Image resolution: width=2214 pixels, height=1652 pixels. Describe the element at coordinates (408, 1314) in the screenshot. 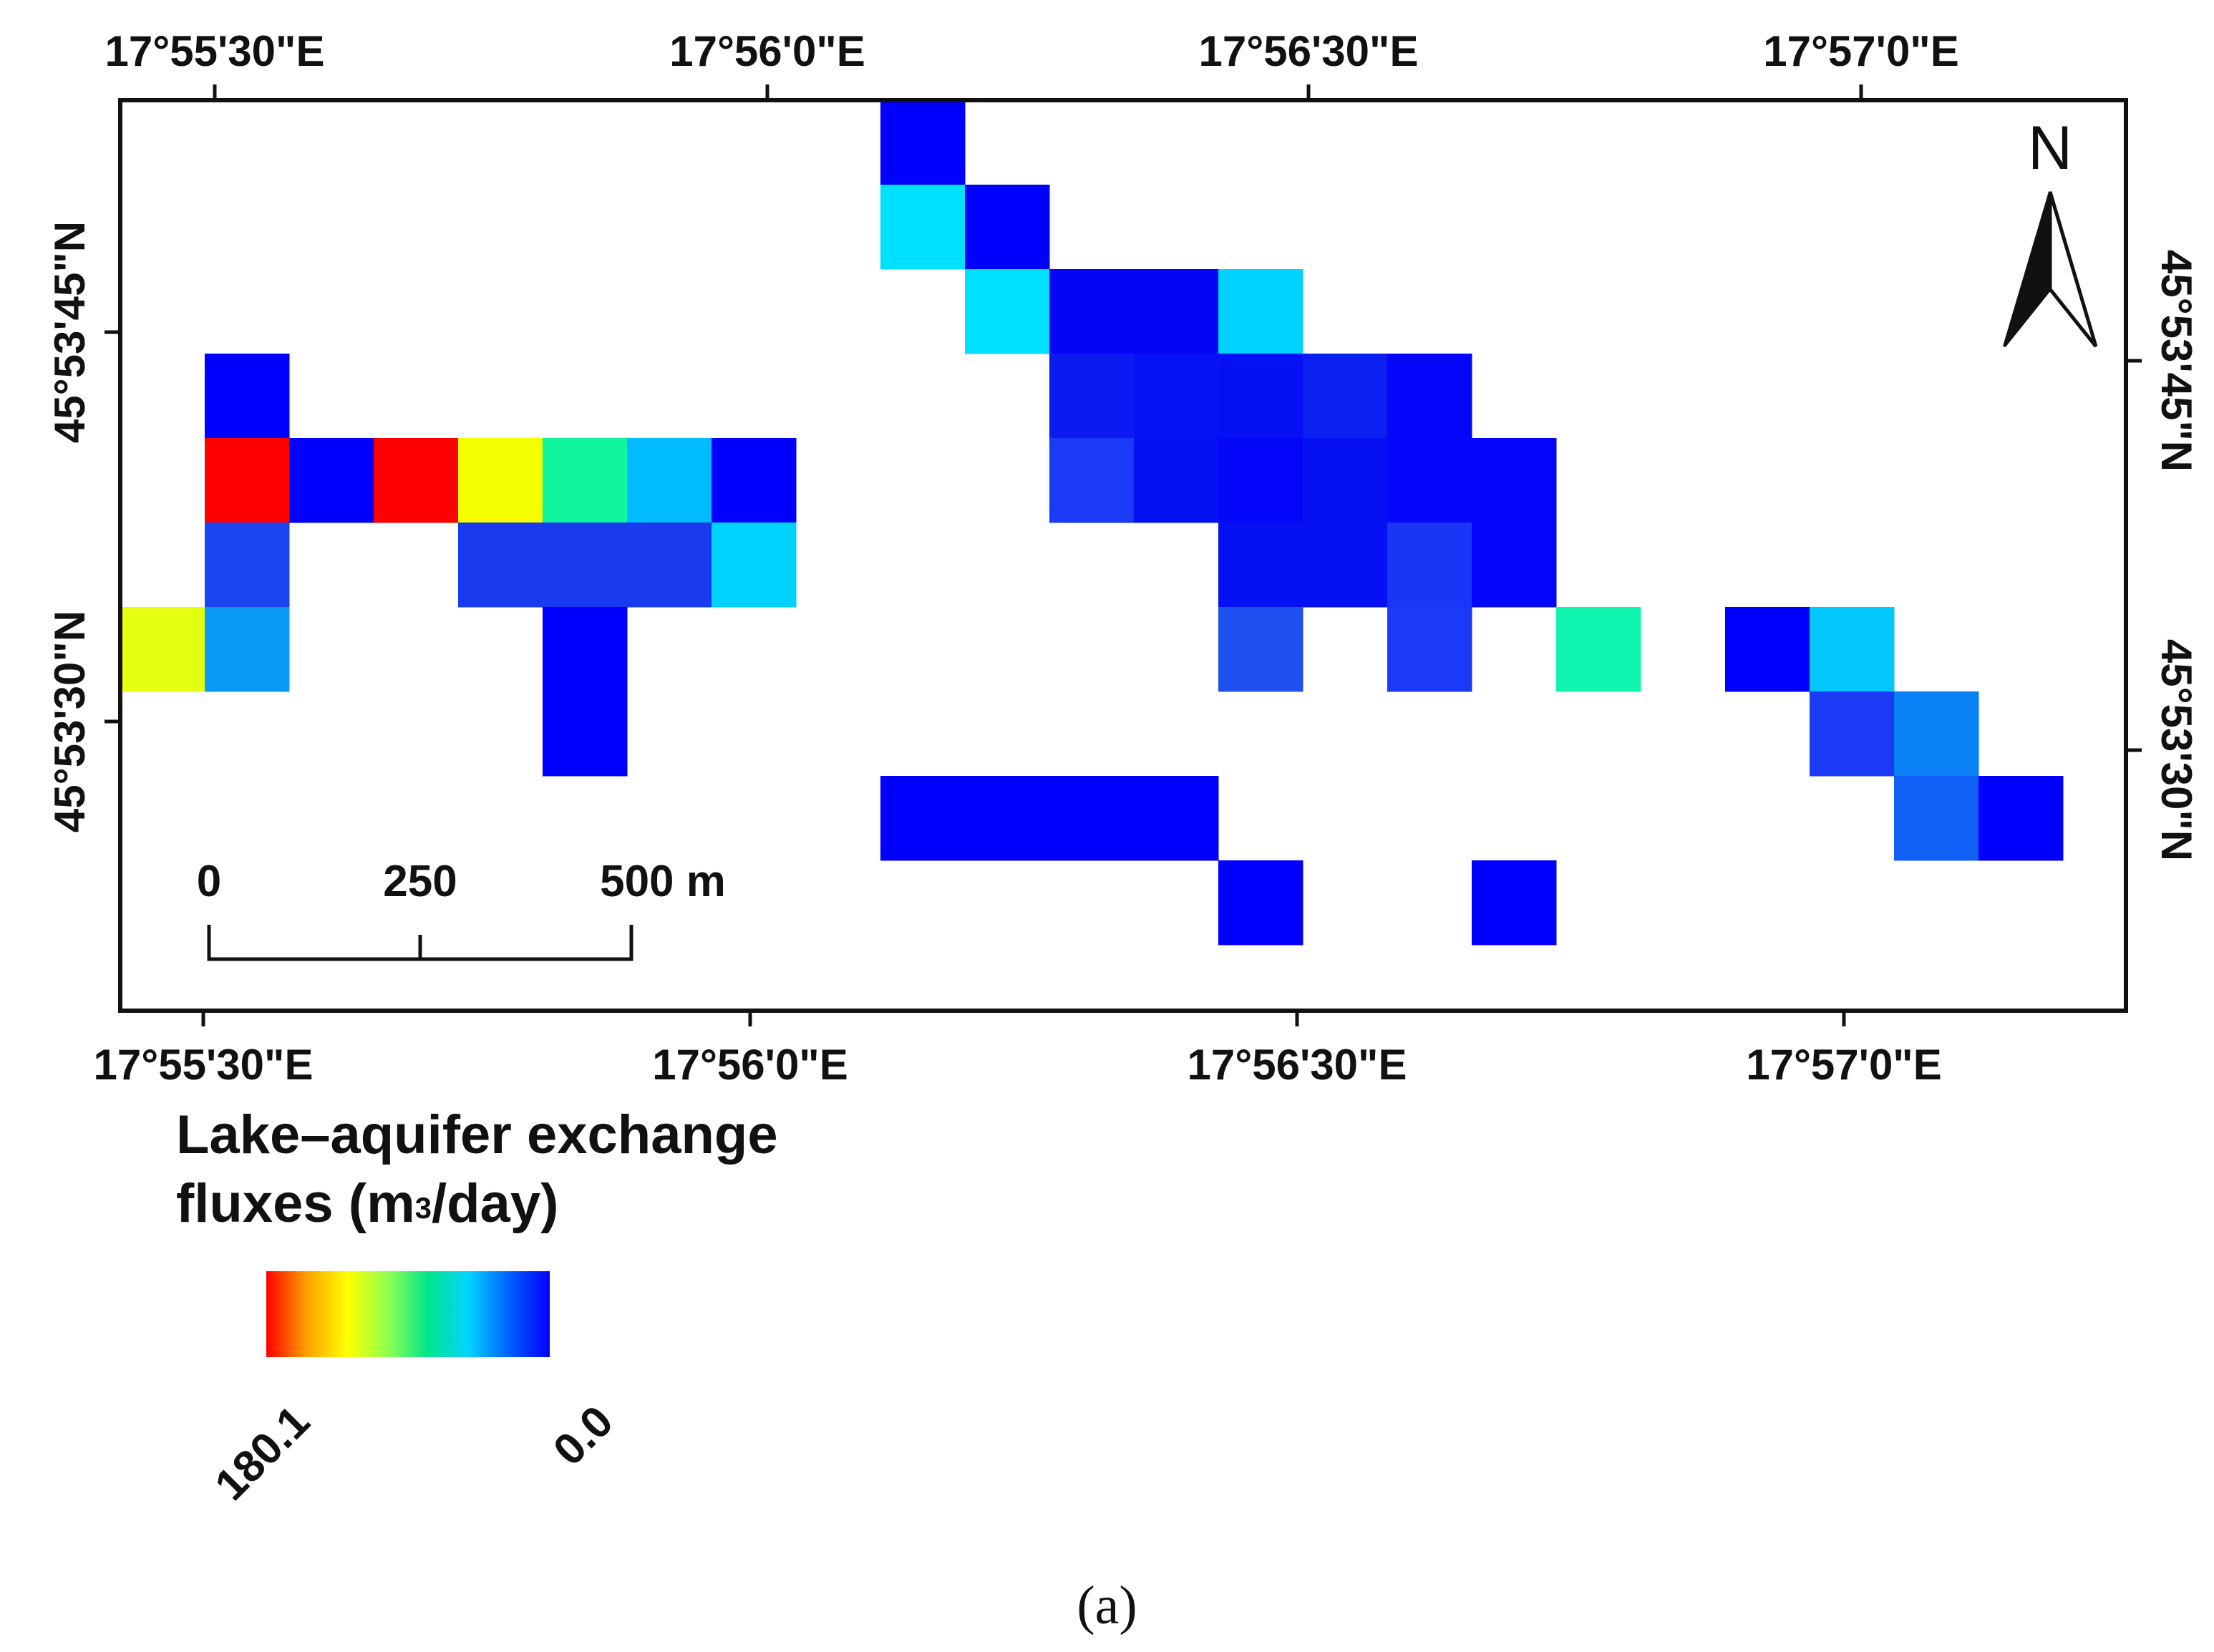

I see `legend-color-bar` at that location.